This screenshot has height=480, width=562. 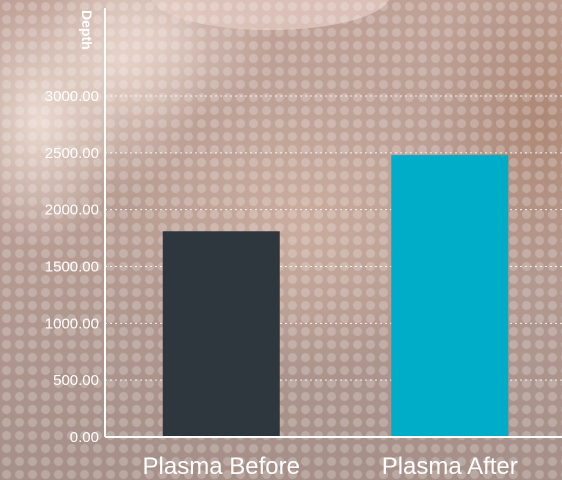 I want to click on x-category-labels: Plasma Before Plasma After, so click(x=330, y=466).